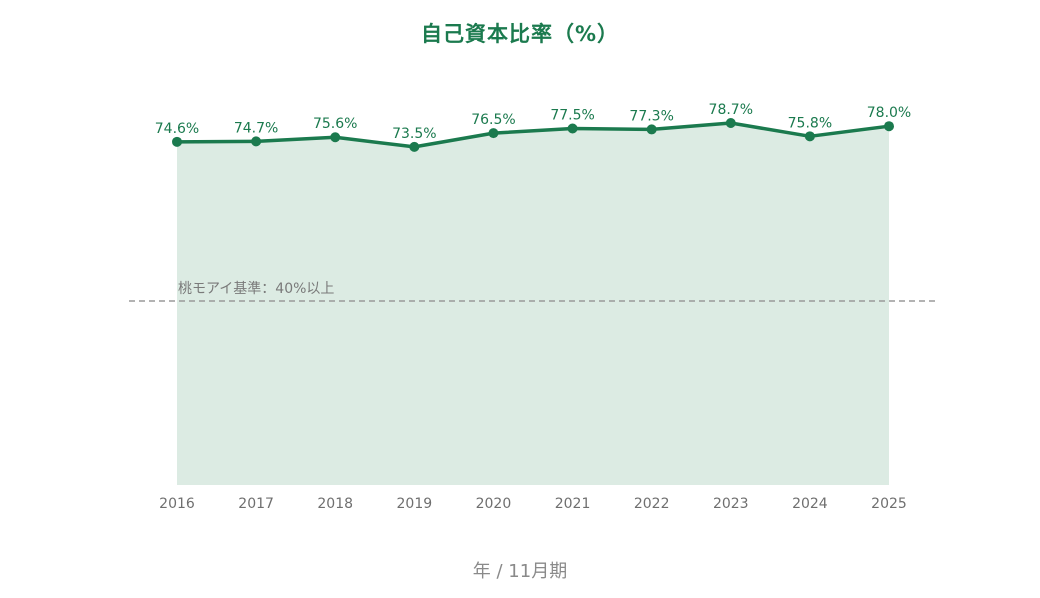  Describe the element at coordinates (889, 504) in the screenshot. I see `x-tick-2025: 2025` at that location.